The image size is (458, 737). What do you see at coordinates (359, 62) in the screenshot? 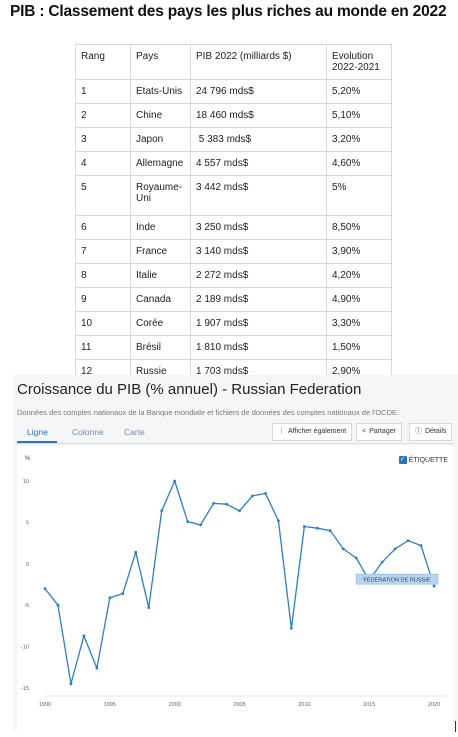
I see `column-header-growth: Evolution 2022-2021` at bounding box center [359, 62].